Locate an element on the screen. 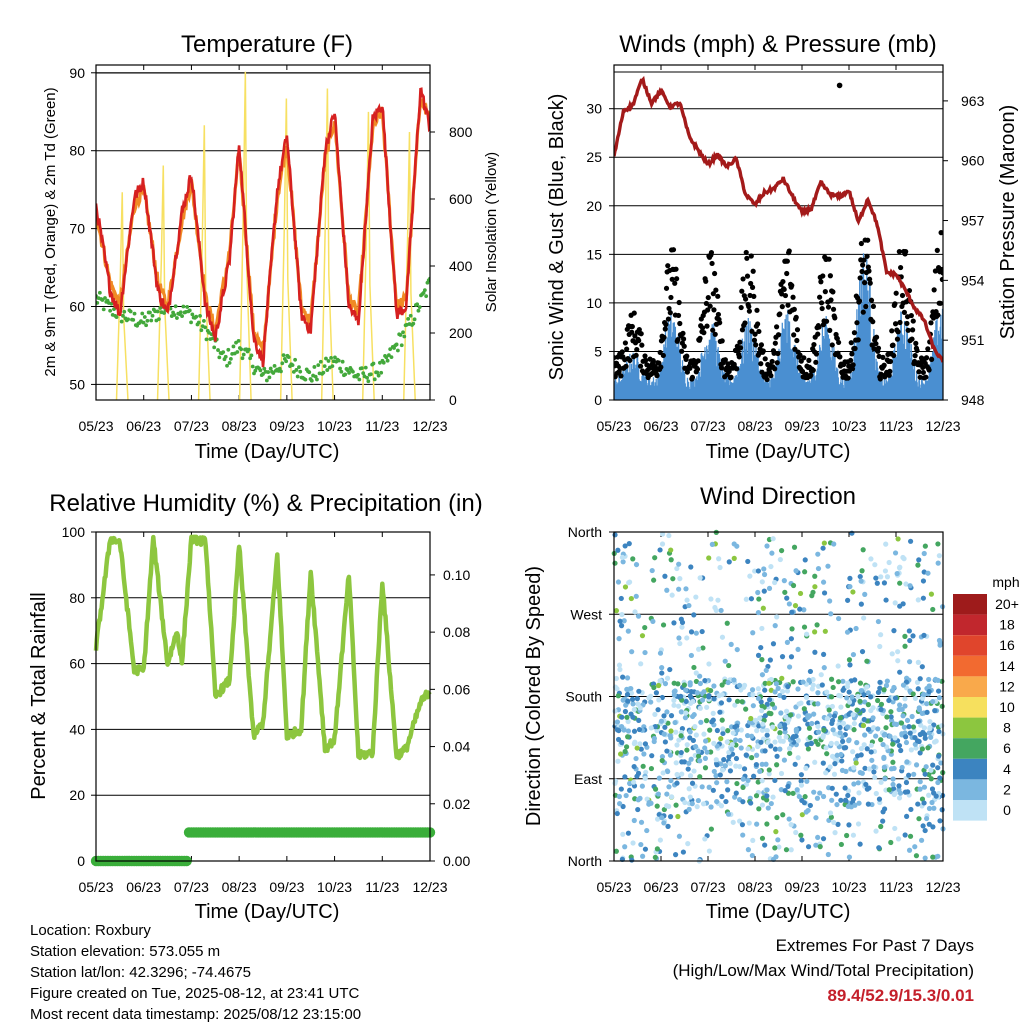 This screenshot has height=1029, width=1024. humidity-plot-frame is located at coordinates (263, 696).